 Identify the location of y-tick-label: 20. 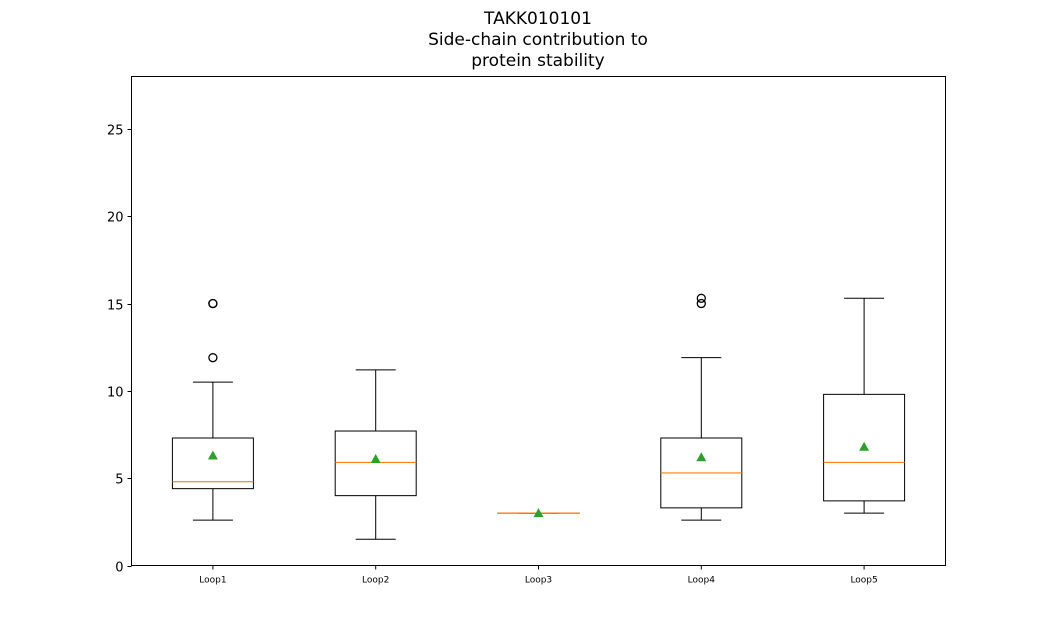
(115, 218).